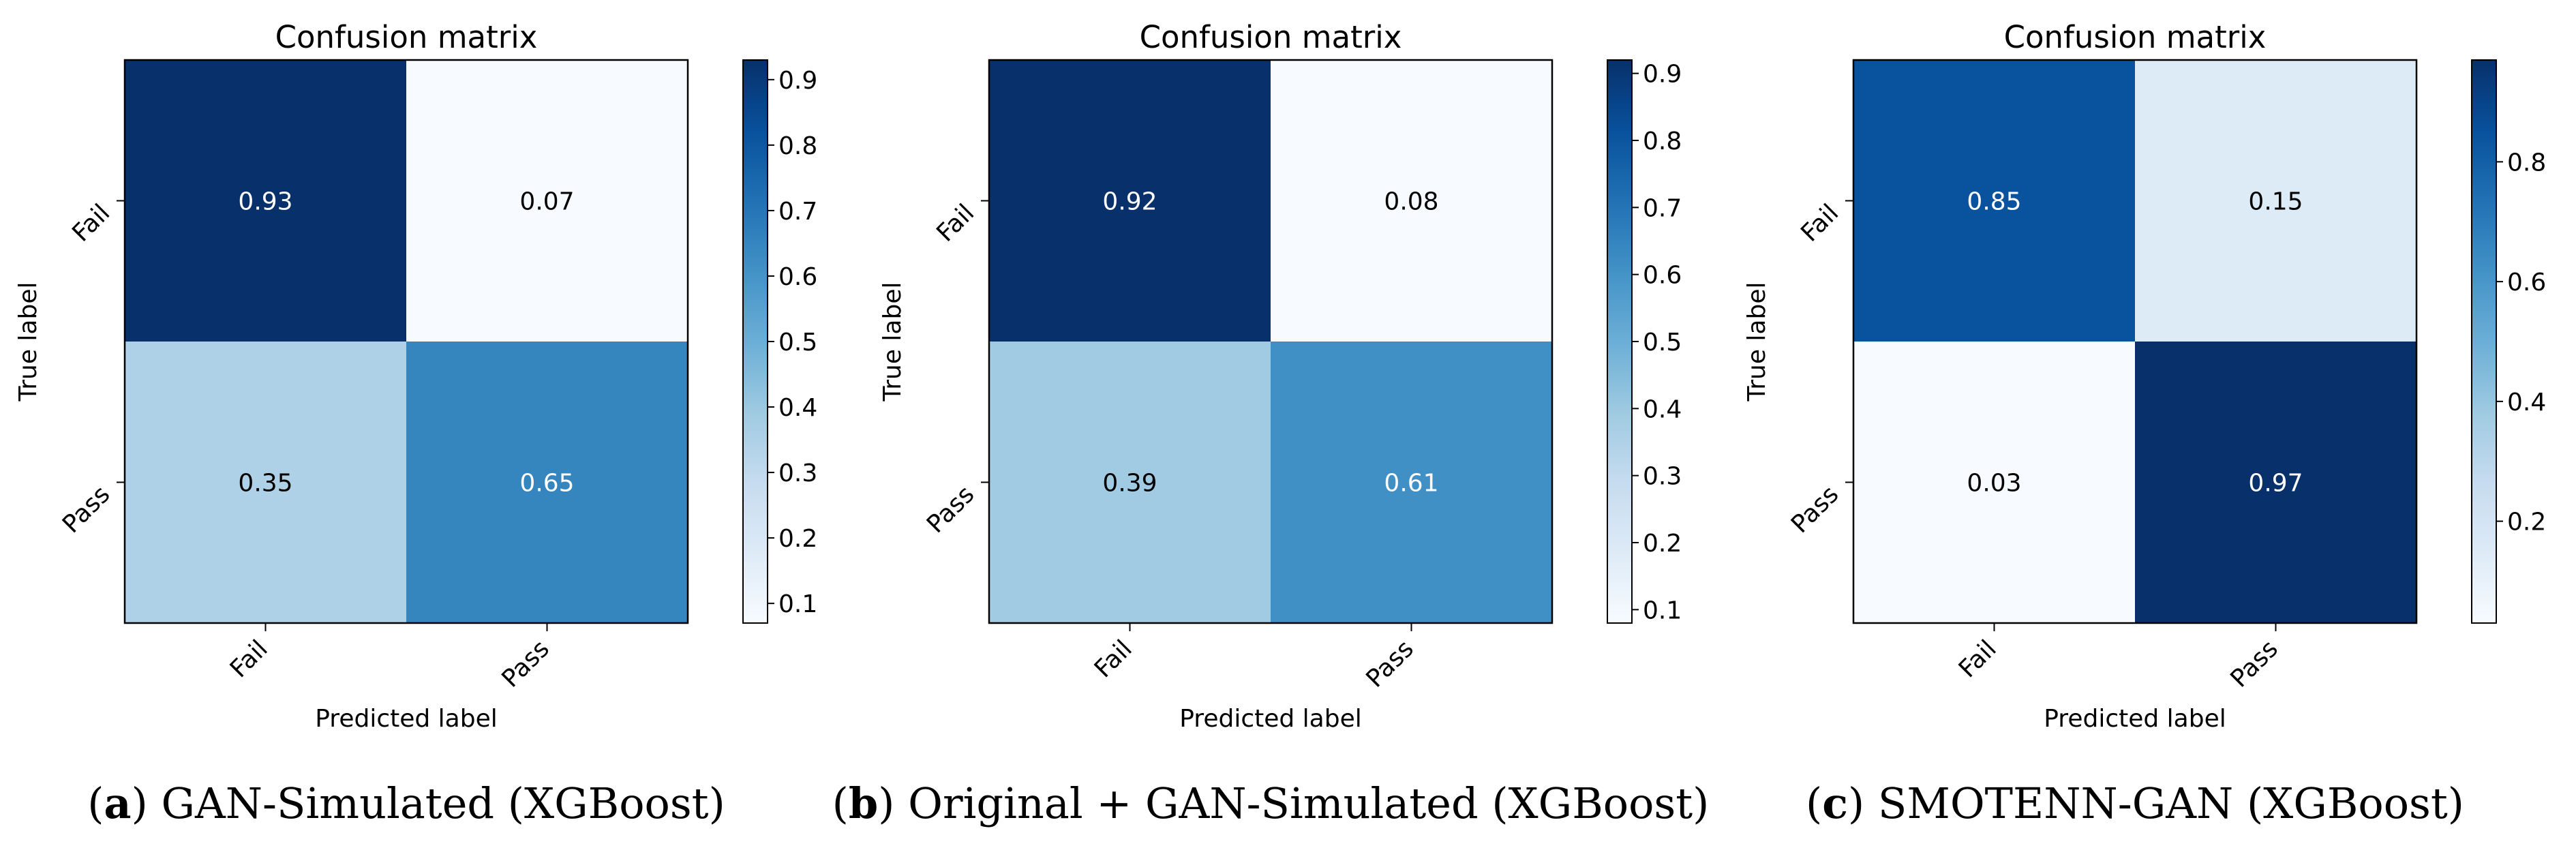 The height and width of the screenshot is (848, 2576). What do you see at coordinates (1835, 803) in the screenshot?
I see `caption-letter: c` at bounding box center [1835, 803].